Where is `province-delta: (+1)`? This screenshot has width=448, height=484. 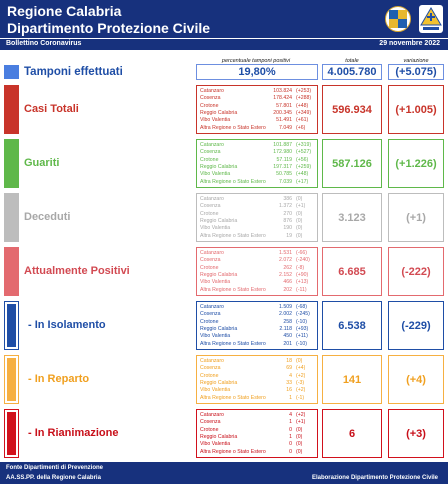
province-delta: (+1) is located at coordinates (301, 206).